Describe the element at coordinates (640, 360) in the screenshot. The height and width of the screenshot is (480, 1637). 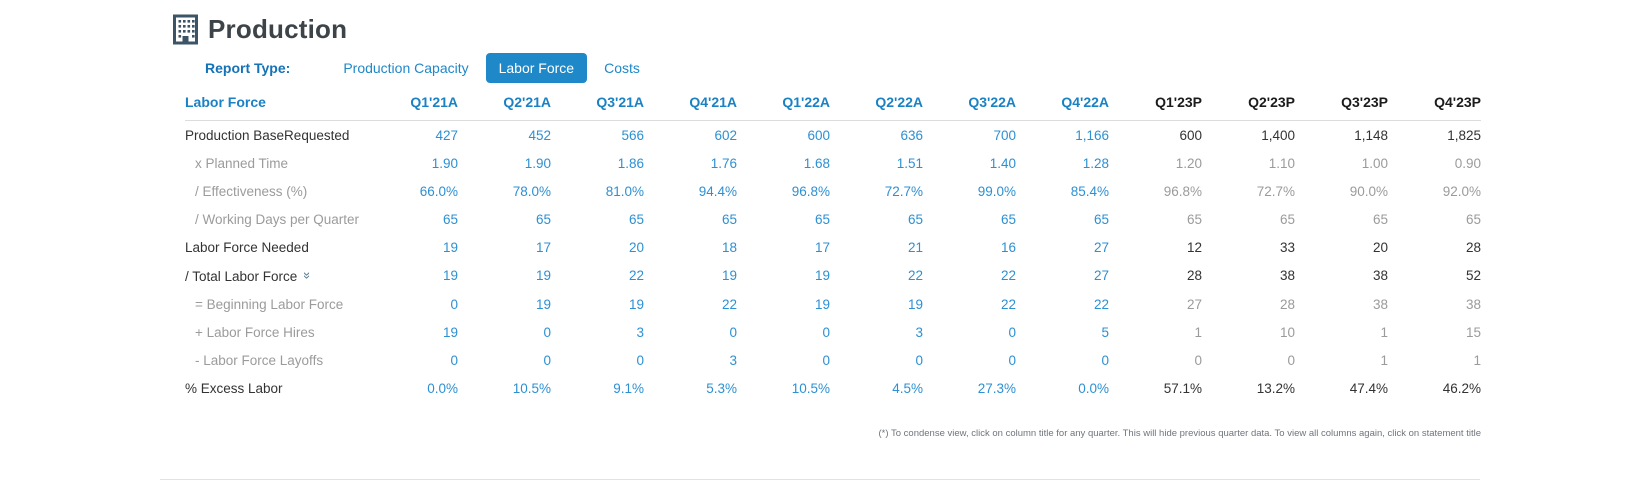
I see `cell-labor-force-layoffs-q3-21a: 0` at that location.